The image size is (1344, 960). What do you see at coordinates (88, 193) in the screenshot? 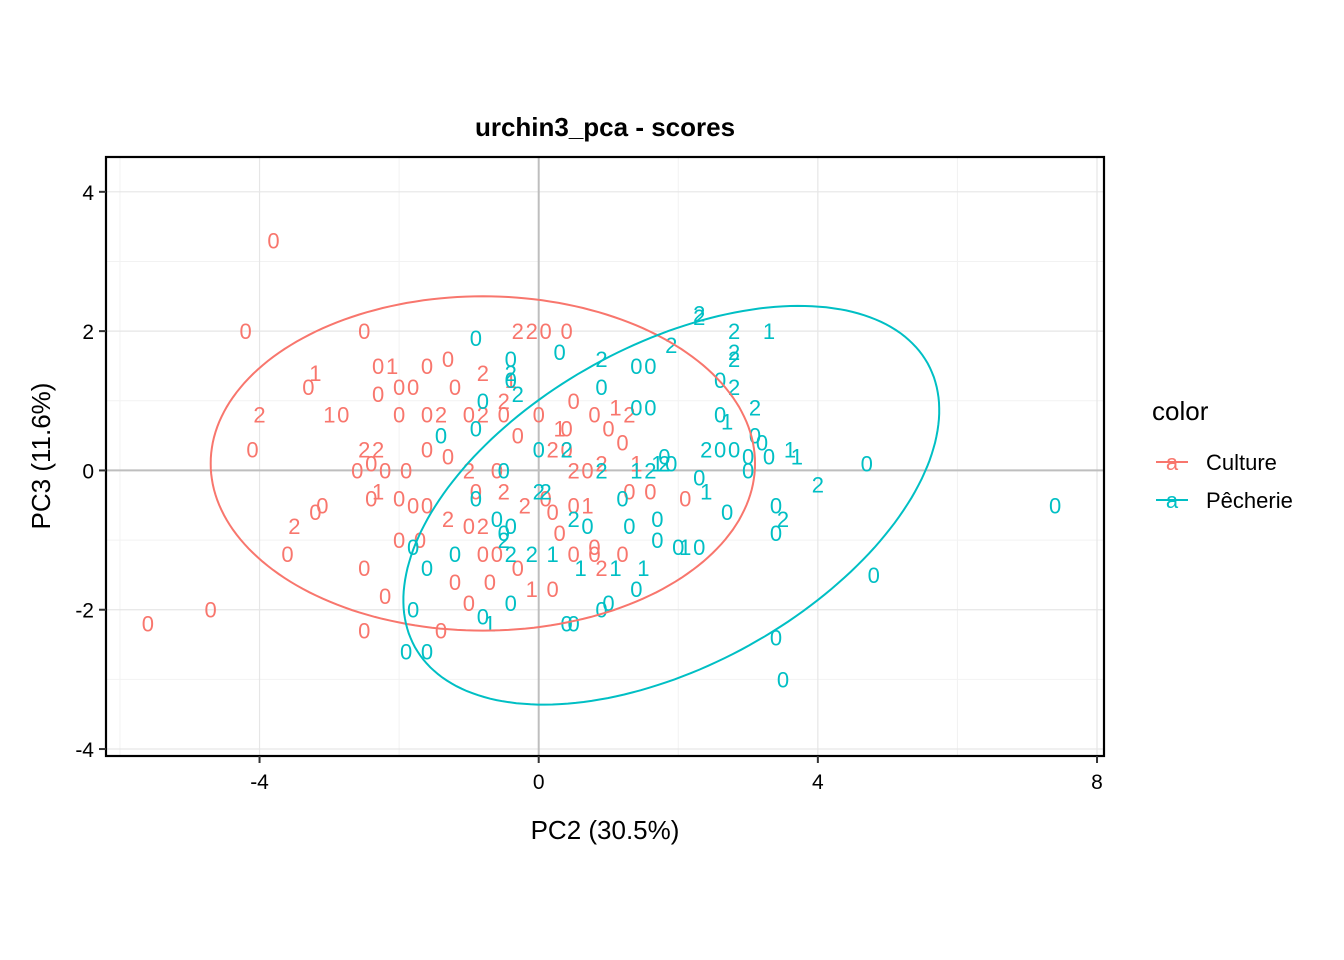
I see `y-tick-label: 4` at bounding box center [88, 193].